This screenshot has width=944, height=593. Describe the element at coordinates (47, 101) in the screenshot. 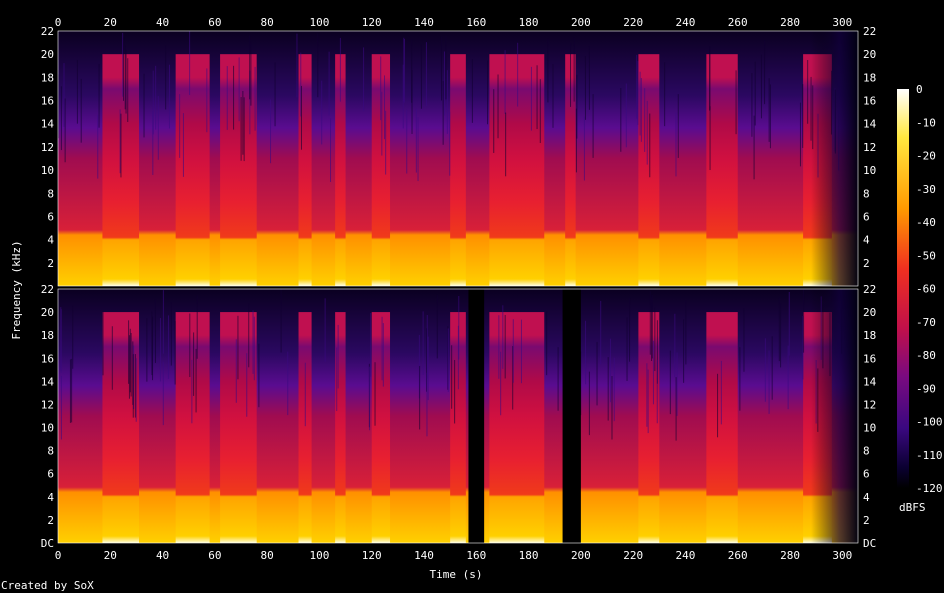

I see `y-tick-label: 16` at that location.